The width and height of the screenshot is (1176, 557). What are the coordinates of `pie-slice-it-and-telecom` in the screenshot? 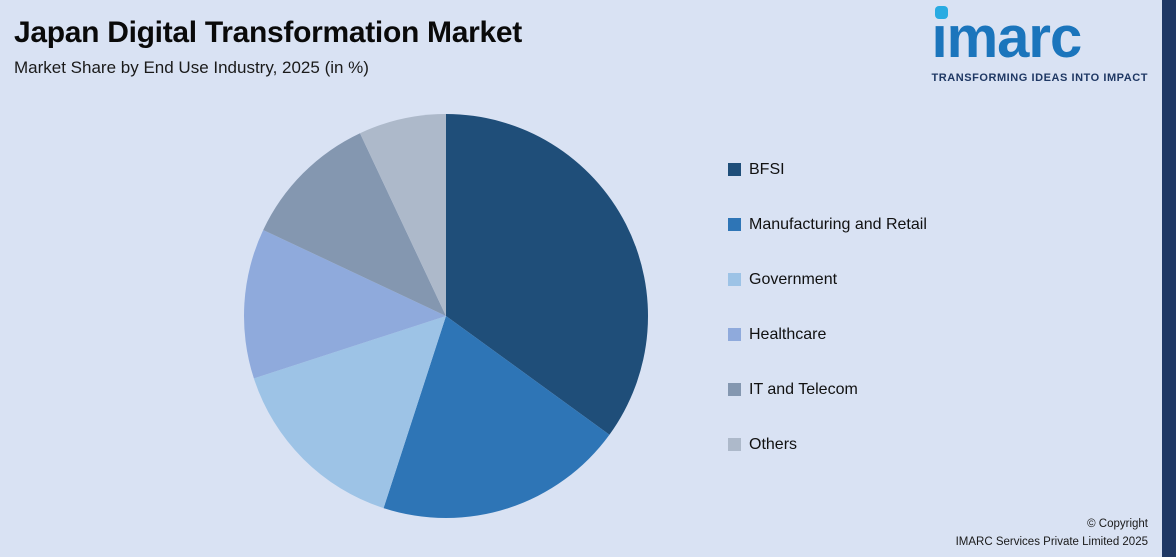 It's located at (354, 224).